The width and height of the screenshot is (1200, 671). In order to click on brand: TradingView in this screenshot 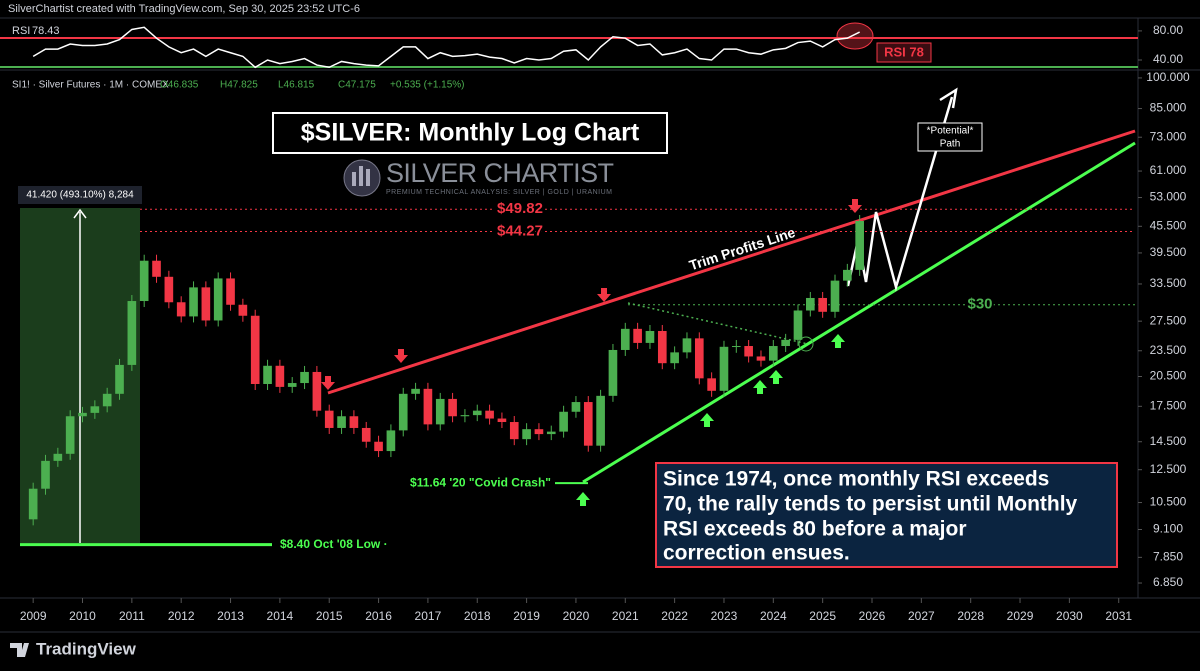, I will do `click(86, 648)`.